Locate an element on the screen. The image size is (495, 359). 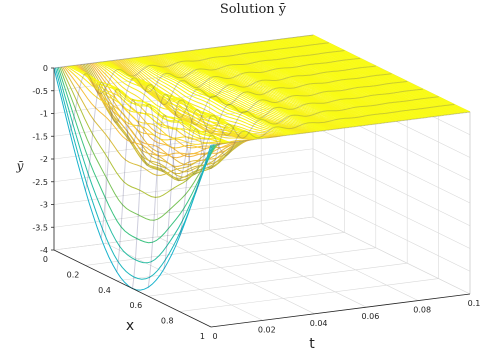
x-tick-label: 0.8 is located at coordinates (167, 321).